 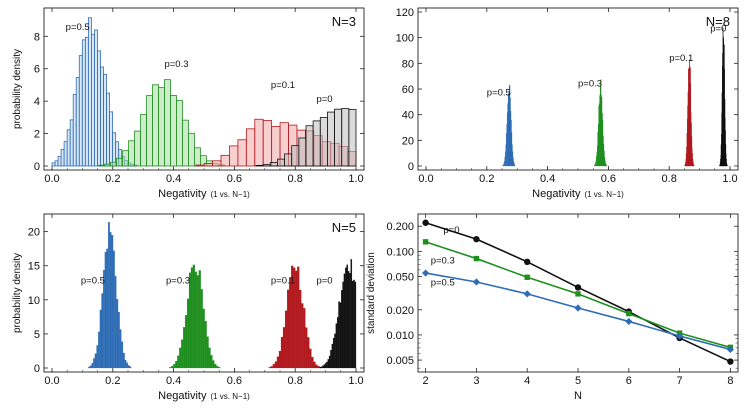 I want to click on y-tick-label: 0.005, so click(x=400, y=361).